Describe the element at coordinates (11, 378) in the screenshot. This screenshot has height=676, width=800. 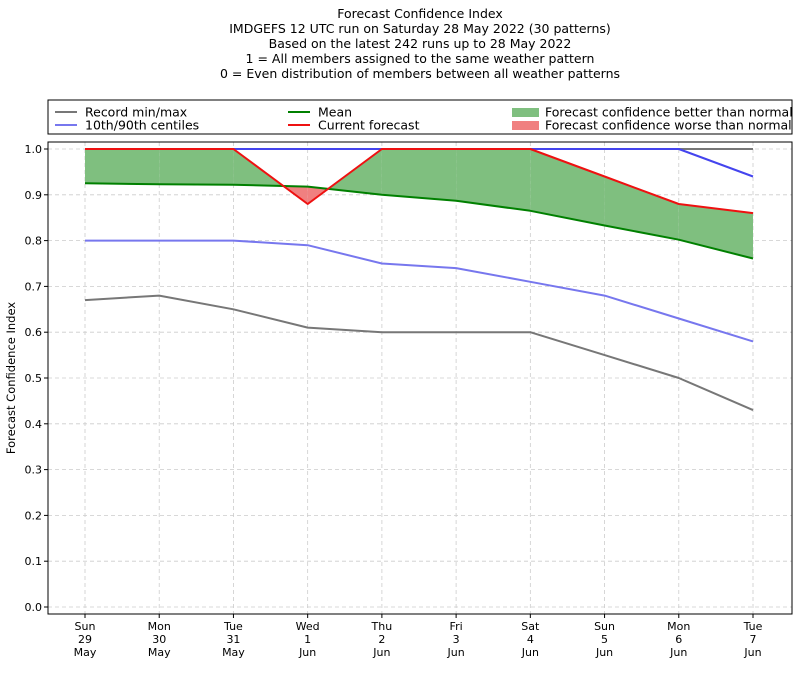
I see `y-axis-label: Forecast Confidence Index` at that location.